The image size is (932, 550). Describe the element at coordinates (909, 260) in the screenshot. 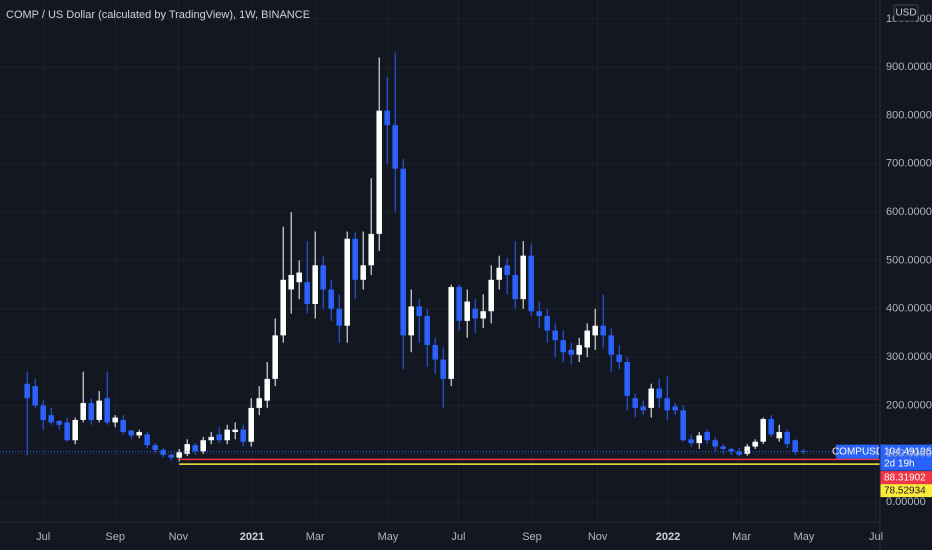

I see `y-tick-label: 500.00000` at that location.